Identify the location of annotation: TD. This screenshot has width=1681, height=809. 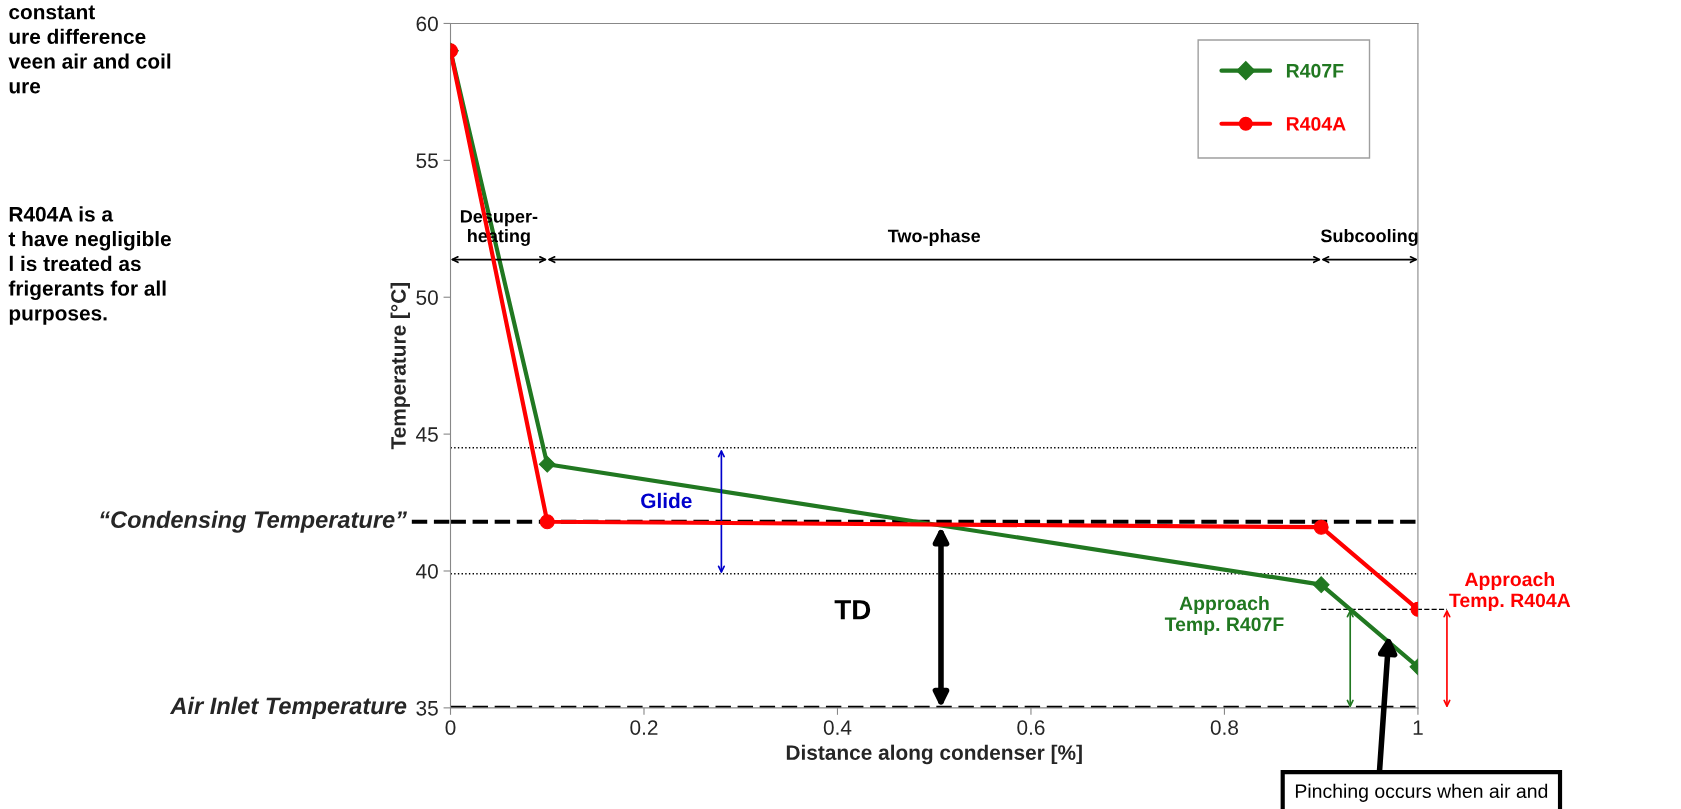
(852, 610).